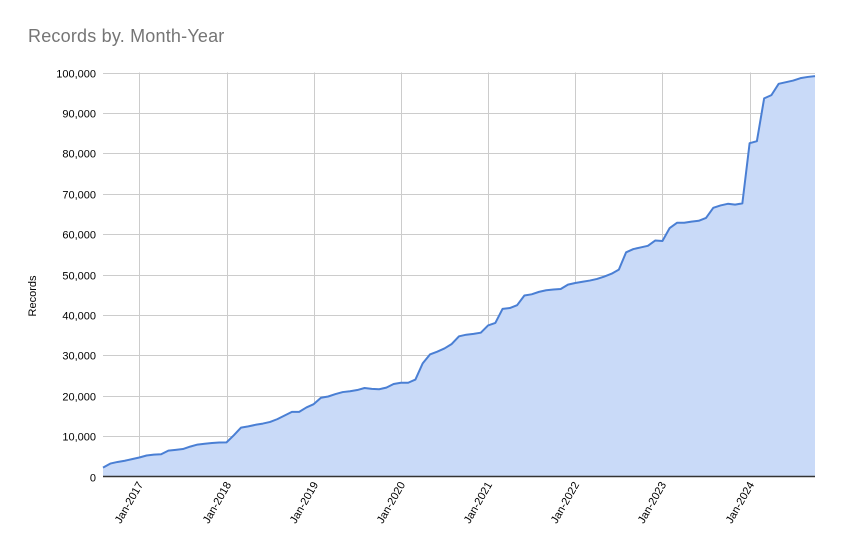 The width and height of the screenshot is (843, 554). I want to click on y-tick-label: 60,000, so click(79, 236).